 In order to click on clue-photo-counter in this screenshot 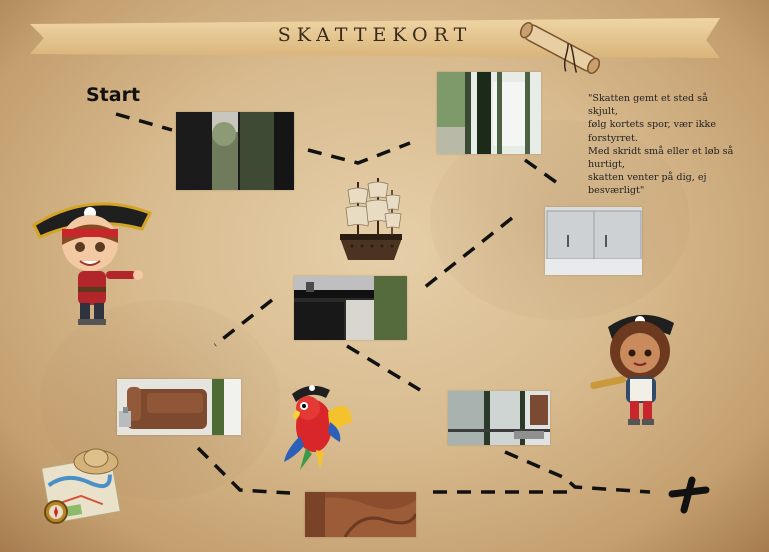, I will do `click(350, 308)`.